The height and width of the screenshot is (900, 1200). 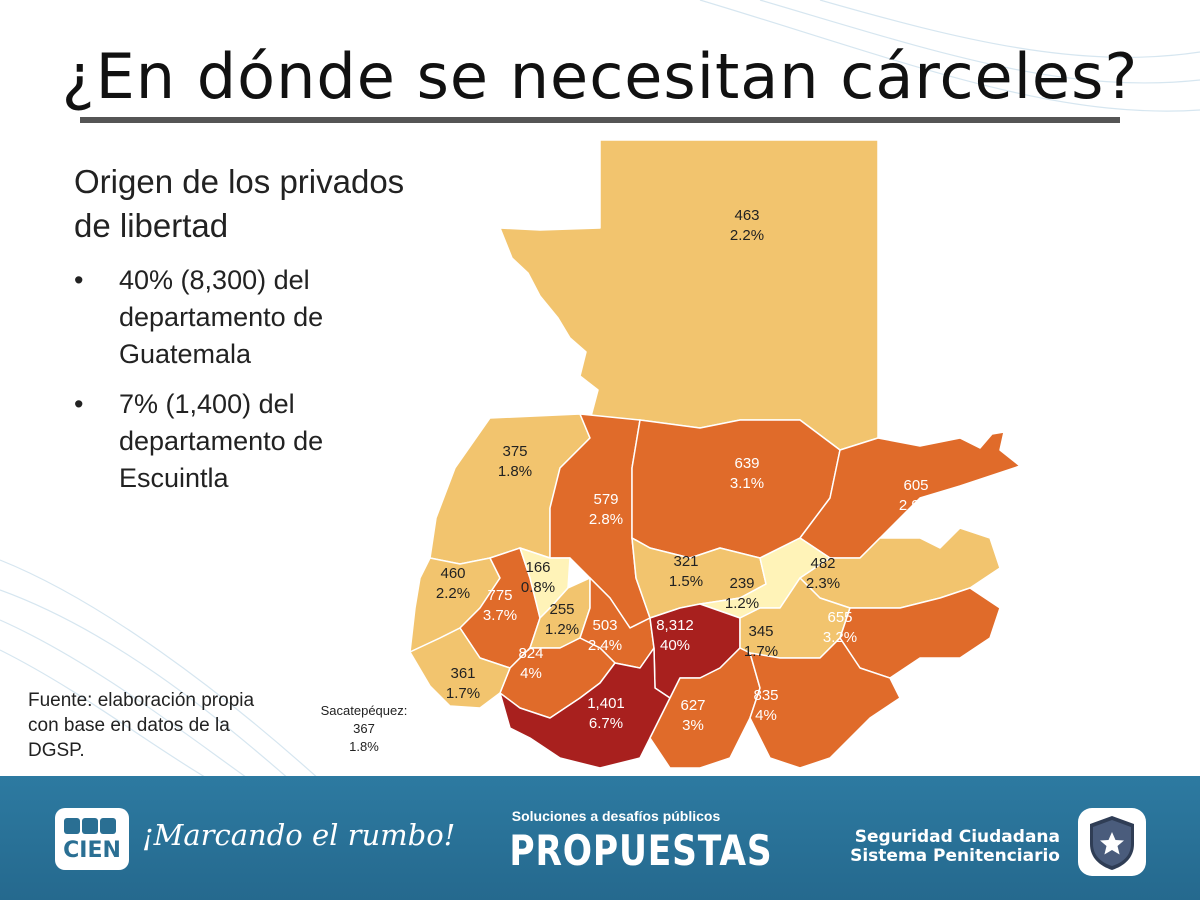 What do you see at coordinates (600, 120) in the screenshot?
I see `title-divider` at bounding box center [600, 120].